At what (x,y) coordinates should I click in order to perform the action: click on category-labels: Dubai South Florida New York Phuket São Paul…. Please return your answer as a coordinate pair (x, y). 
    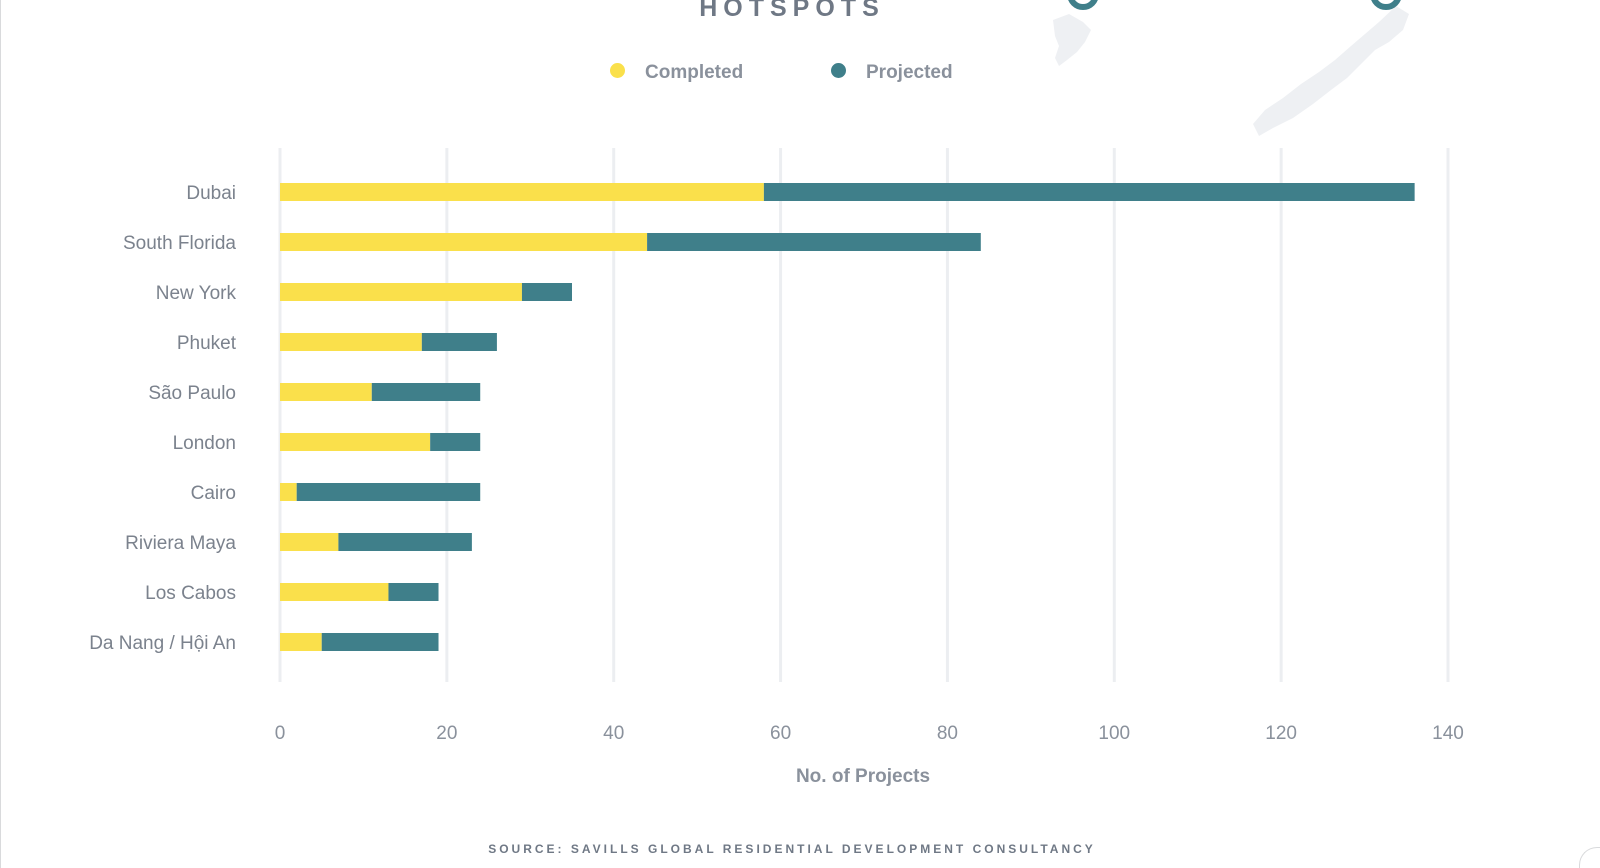
    Looking at the image, I should click on (163, 418).